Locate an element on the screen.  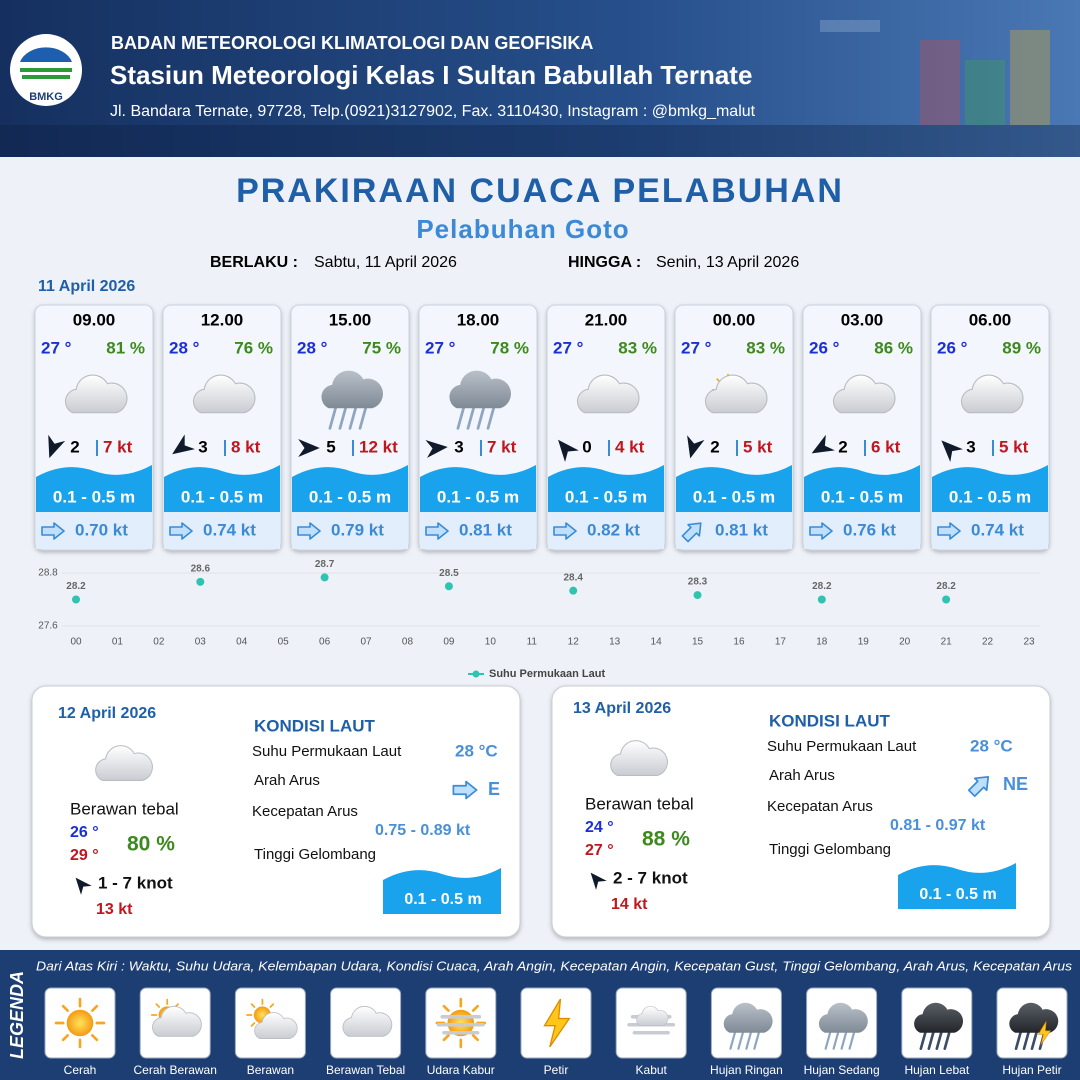
wind-speed: 0 is located at coordinates (586, 446).